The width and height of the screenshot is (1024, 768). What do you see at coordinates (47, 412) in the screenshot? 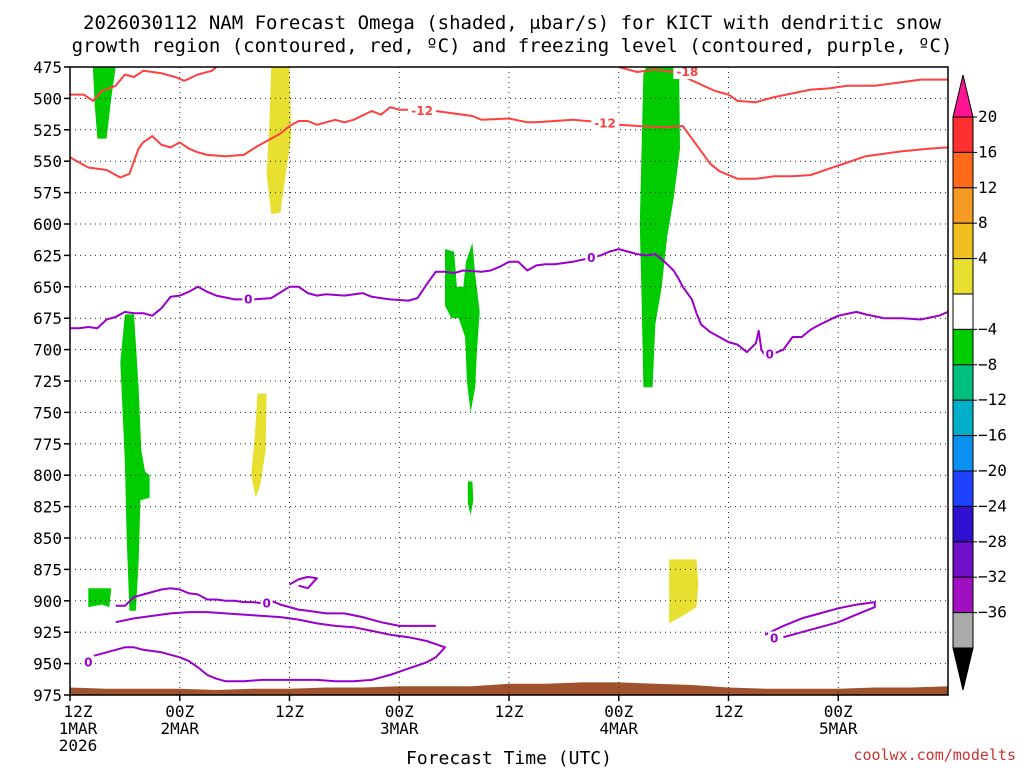
I see `y-tick-label-750: 750` at bounding box center [47, 412].